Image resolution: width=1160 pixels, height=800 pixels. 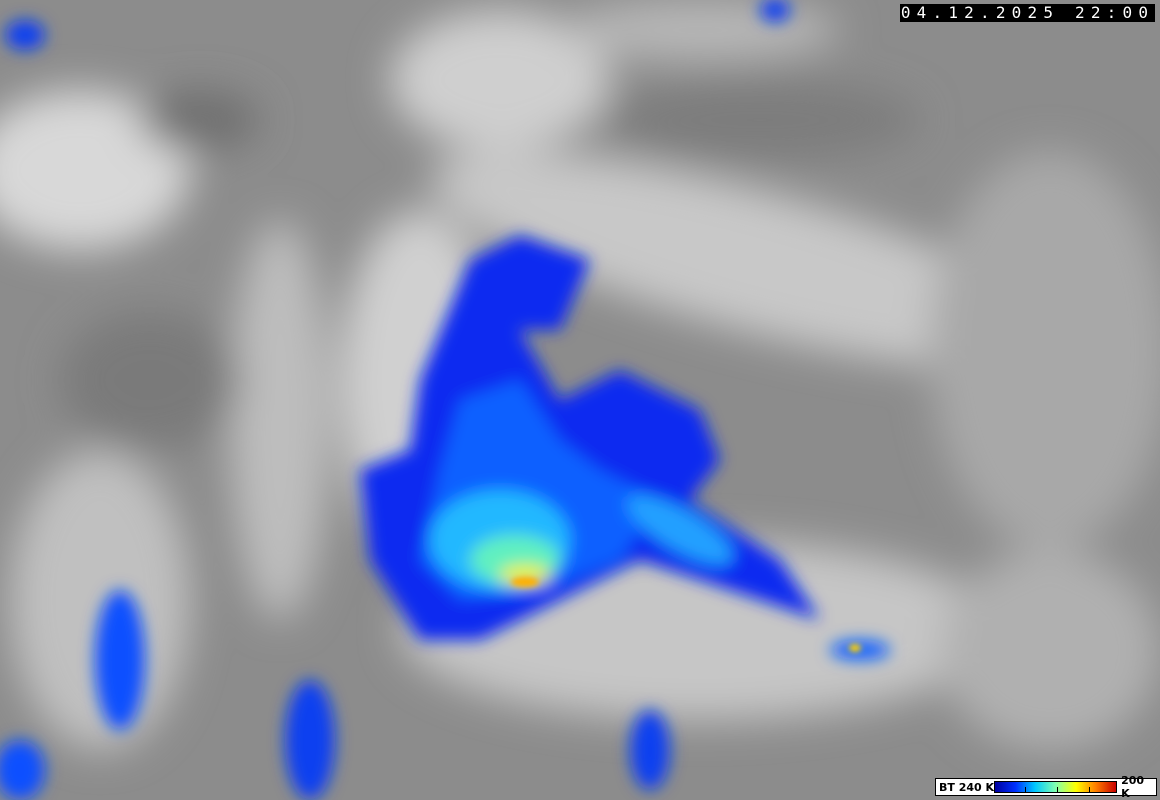 I want to click on timestamp-label: 04.12.2025 22:00, so click(x=1027, y=12).